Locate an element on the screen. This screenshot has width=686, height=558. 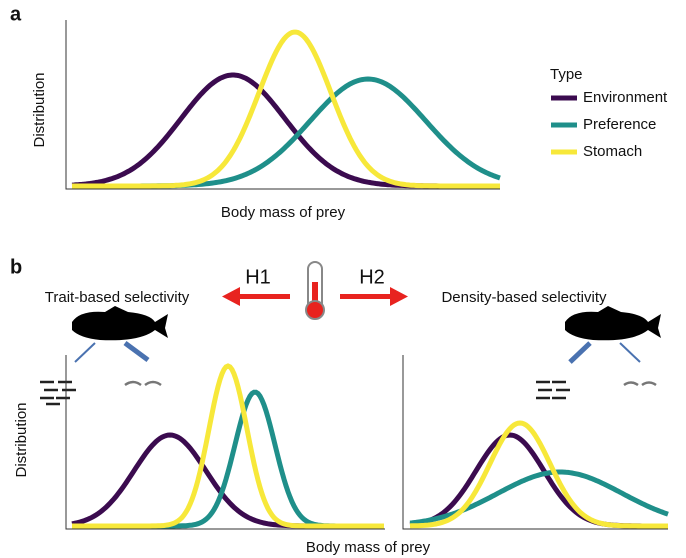
arrows is located at coordinates (315, 296).